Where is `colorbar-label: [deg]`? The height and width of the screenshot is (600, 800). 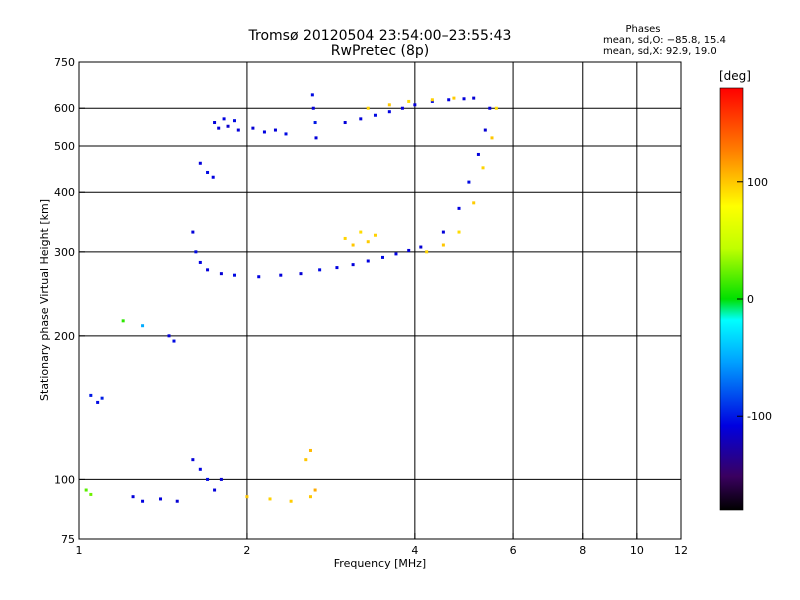
colorbar-label: [deg] is located at coordinates (735, 76).